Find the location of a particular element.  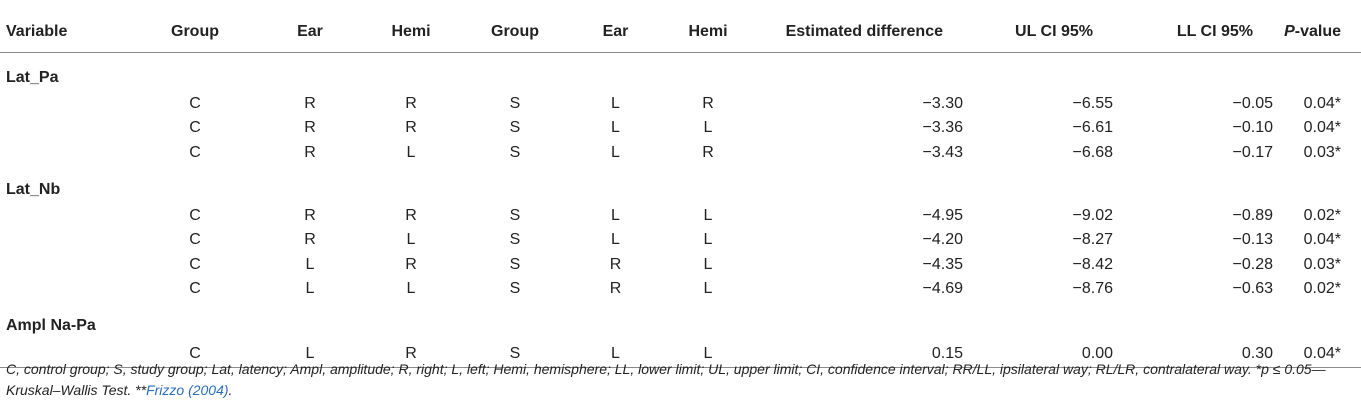

cell-ul-ci: −8.42 is located at coordinates (1092, 264).